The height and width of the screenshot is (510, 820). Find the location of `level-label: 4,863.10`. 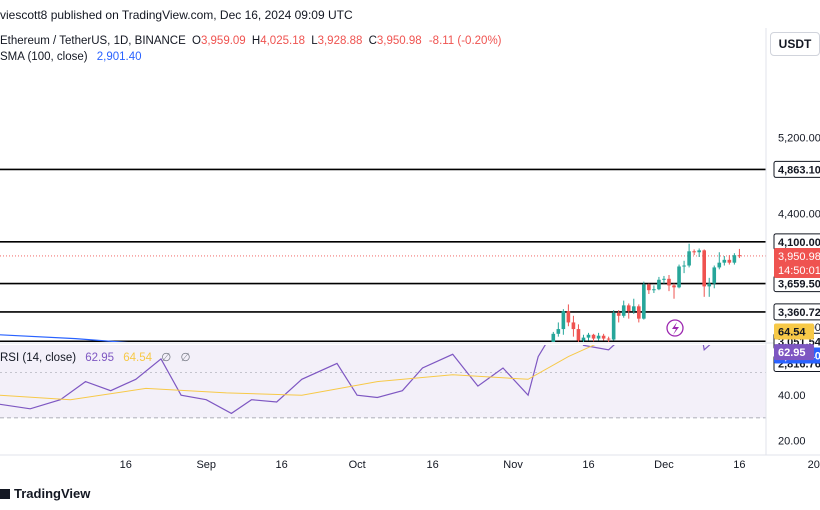

level-label: 4,863.10 is located at coordinates (799, 170).